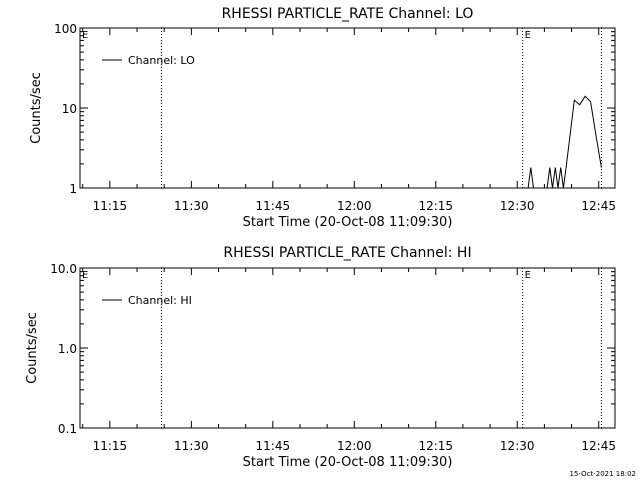 This screenshot has height=480, width=640. Describe the element at coordinates (63, 269) in the screenshot. I see `y-tick-label: 10.0` at that location.